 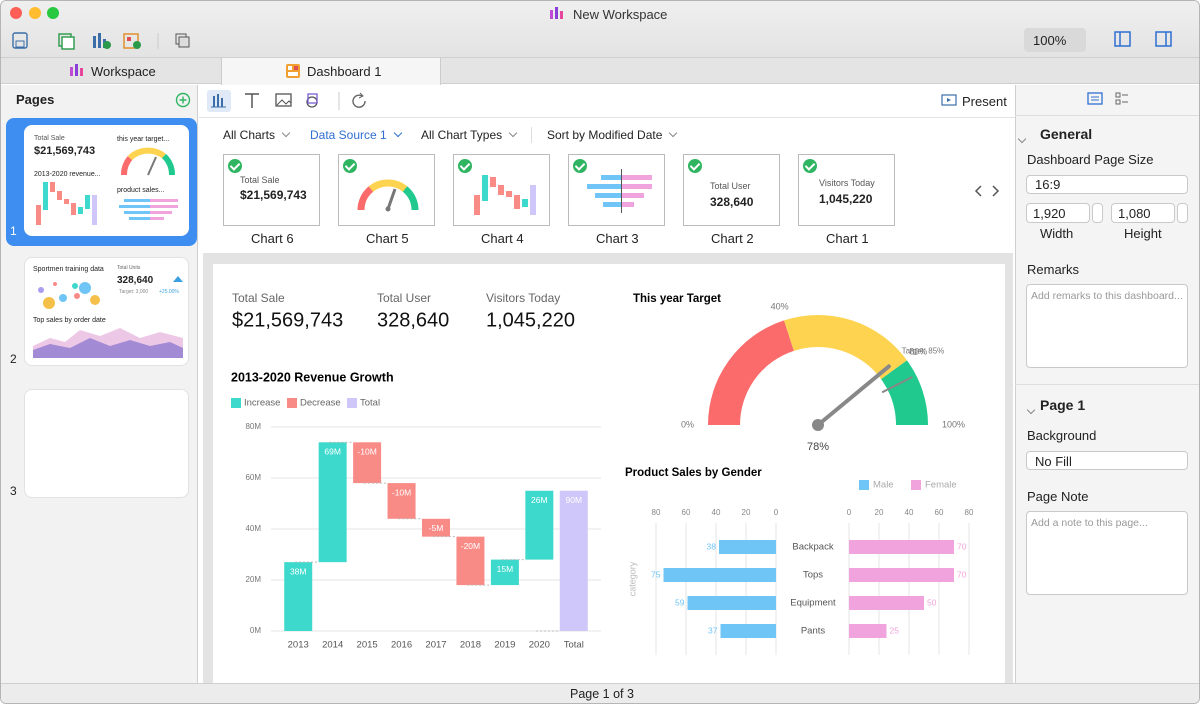 What do you see at coordinates (183, 100) in the screenshot?
I see `add-page-button` at bounding box center [183, 100].